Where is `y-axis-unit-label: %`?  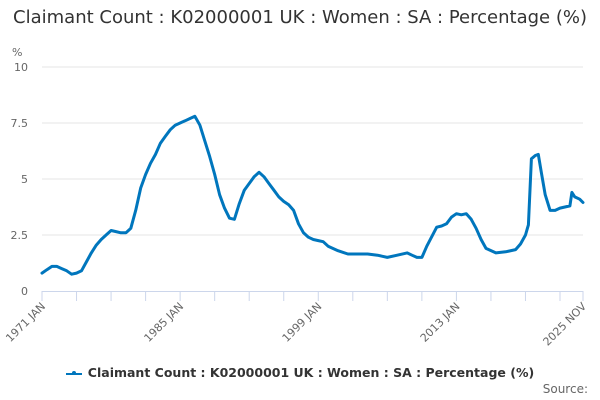
y-axis-unit-label: % is located at coordinates (17, 52).